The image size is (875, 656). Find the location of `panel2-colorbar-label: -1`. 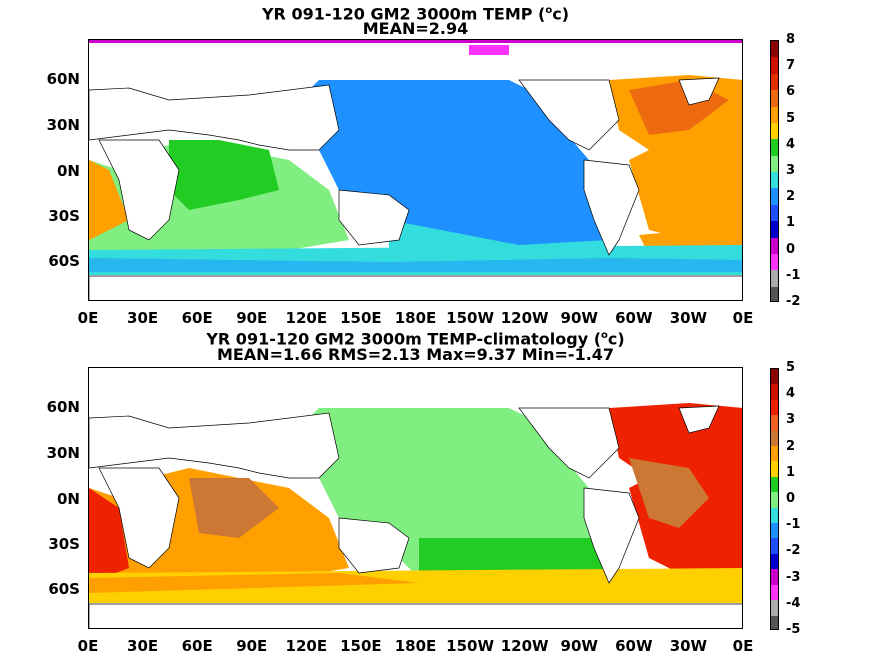

panel2-colorbar-label: -1 is located at coordinates (793, 525).